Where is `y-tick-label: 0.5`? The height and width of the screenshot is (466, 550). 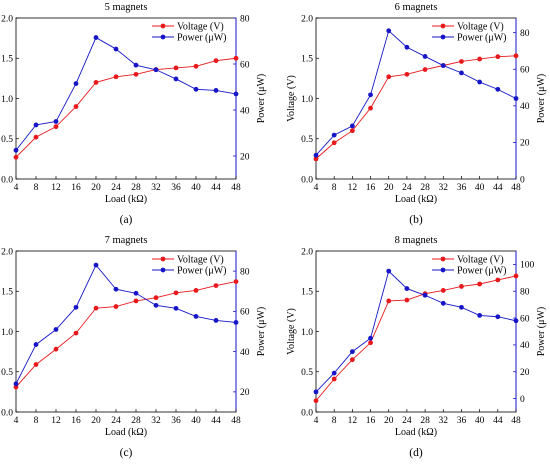 y-tick-label: 0.5 is located at coordinates (7, 373).